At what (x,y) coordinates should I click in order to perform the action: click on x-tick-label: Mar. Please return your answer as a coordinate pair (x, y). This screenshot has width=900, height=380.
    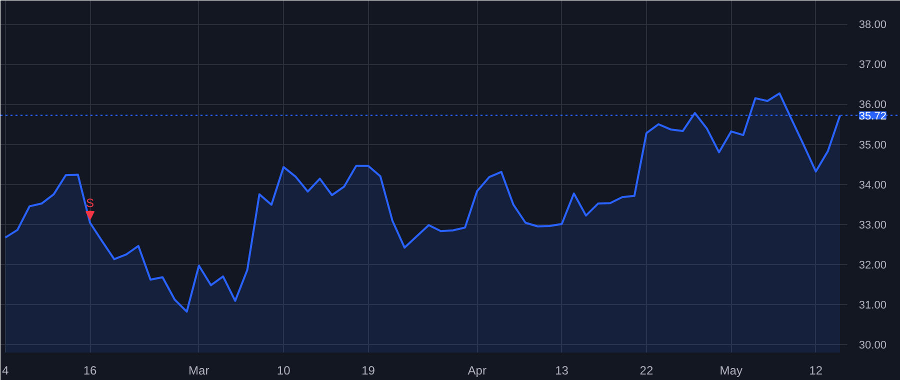
    Looking at the image, I should click on (199, 371).